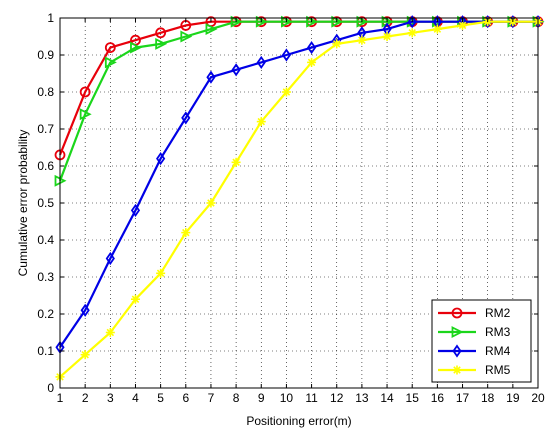  I want to click on y-tick-label: 0, so click(50, 388).